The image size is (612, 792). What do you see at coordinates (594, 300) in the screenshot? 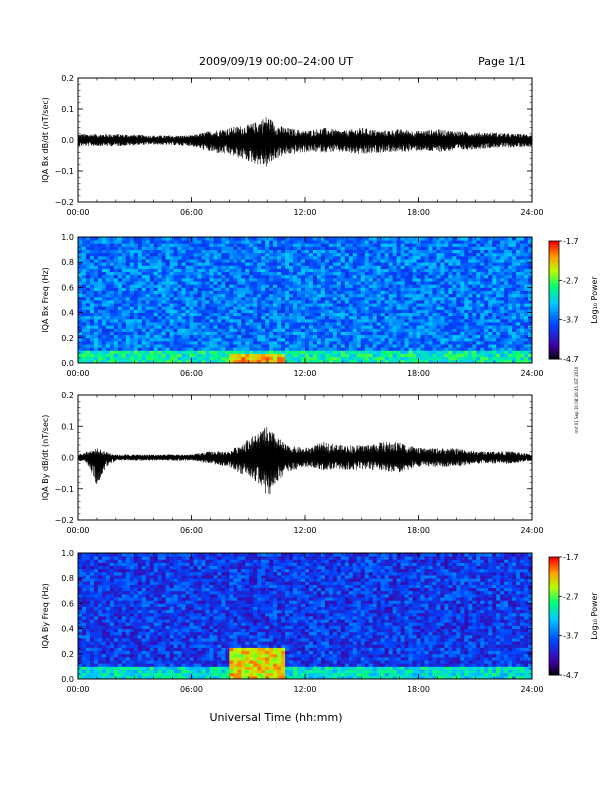
I see `colorbar-label: Log₁₀ Power` at bounding box center [594, 300].